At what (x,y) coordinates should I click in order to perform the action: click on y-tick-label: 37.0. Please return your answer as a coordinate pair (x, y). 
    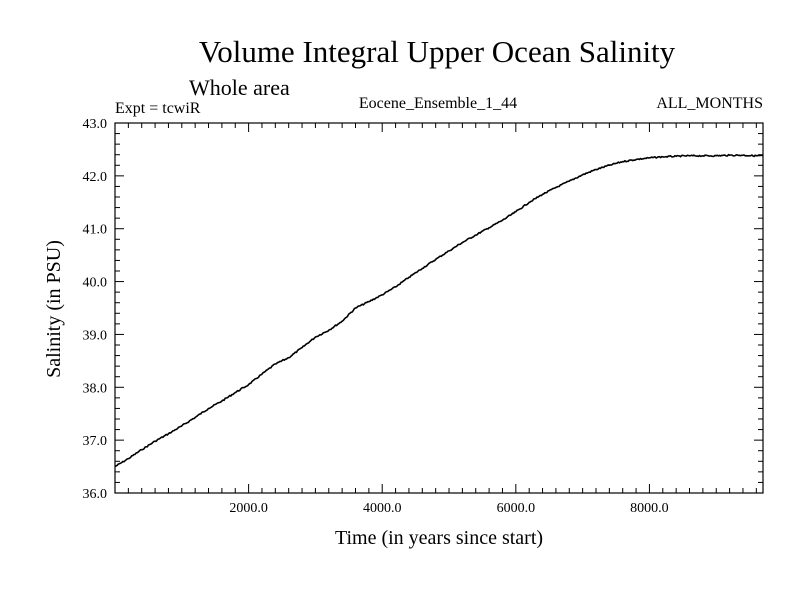
    Looking at the image, I should click on (95, 441).